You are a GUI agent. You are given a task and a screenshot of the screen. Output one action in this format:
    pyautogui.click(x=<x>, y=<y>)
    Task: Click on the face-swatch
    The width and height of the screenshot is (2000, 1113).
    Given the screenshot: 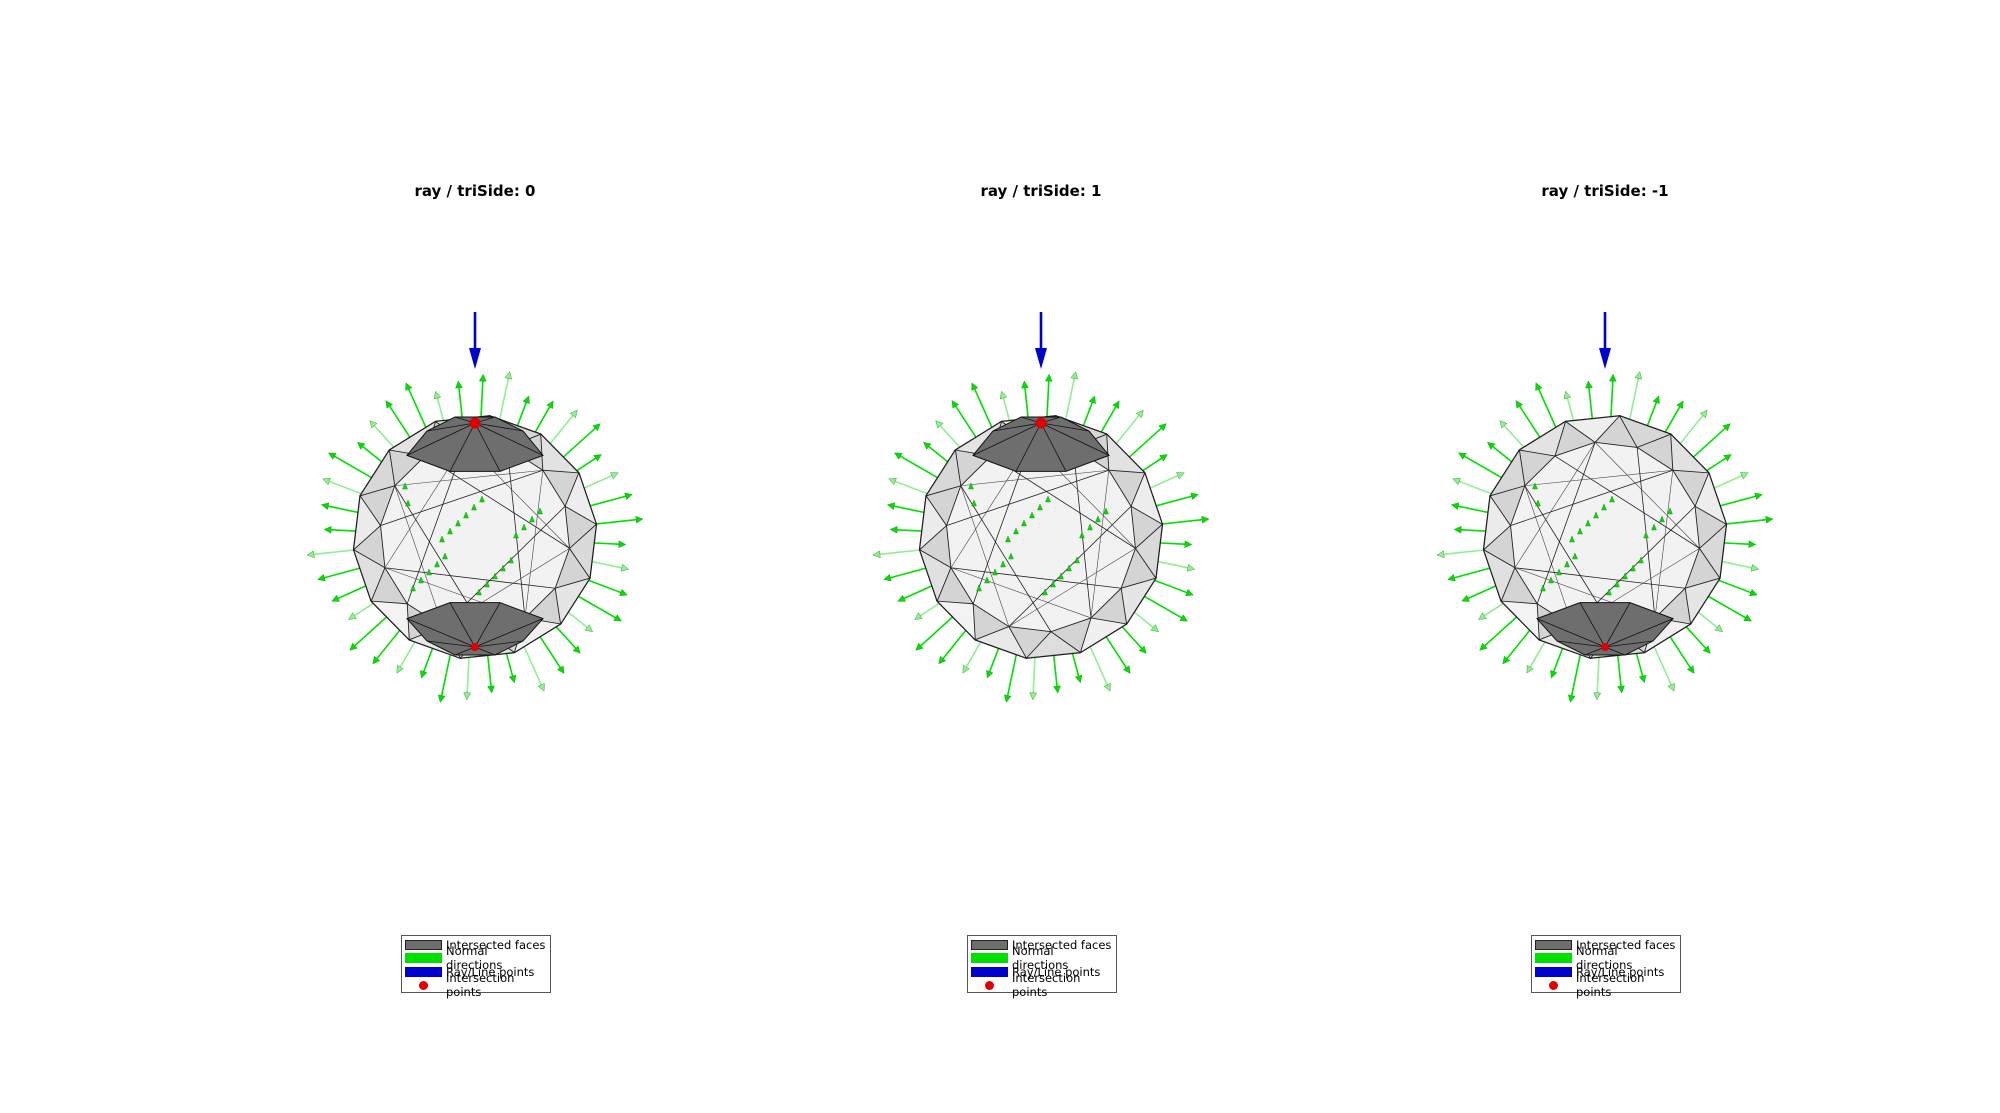 What is the action you would take?
    pyautogui.click(x=1553, y=944)
    